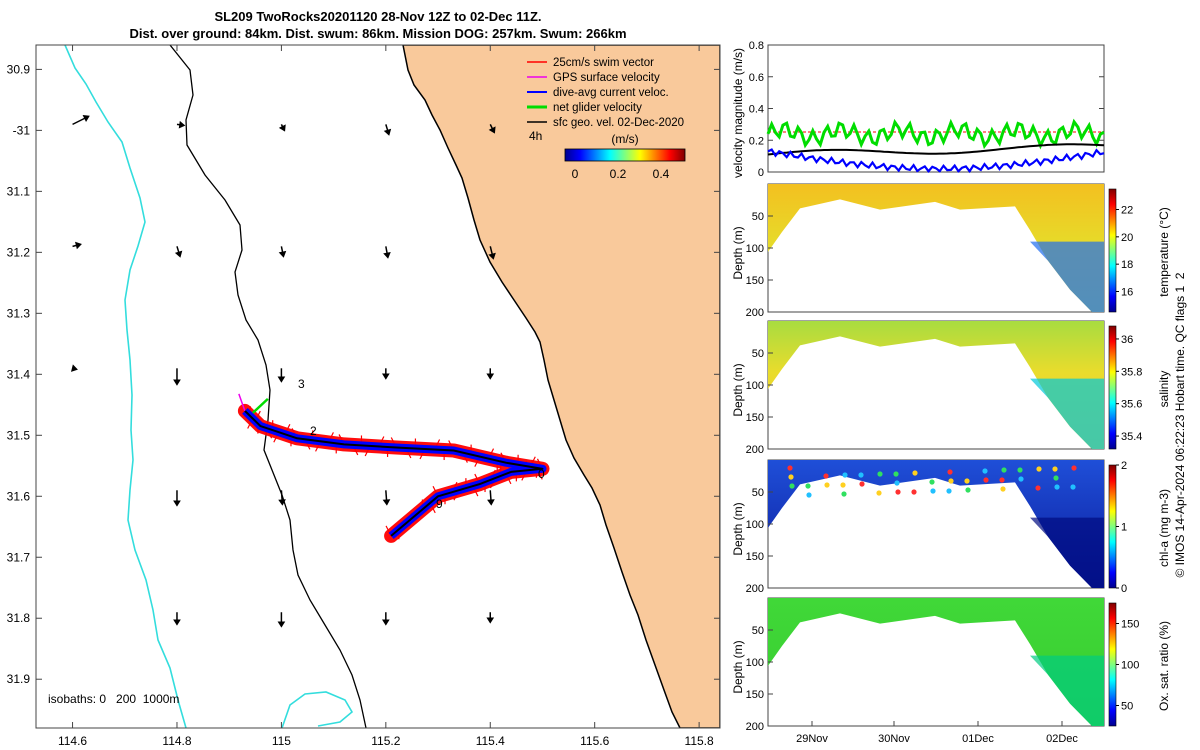 The width and height of the screenshot is (1200, 750). I want to click on map-xtick-label: 115.8, so click(699, 741).